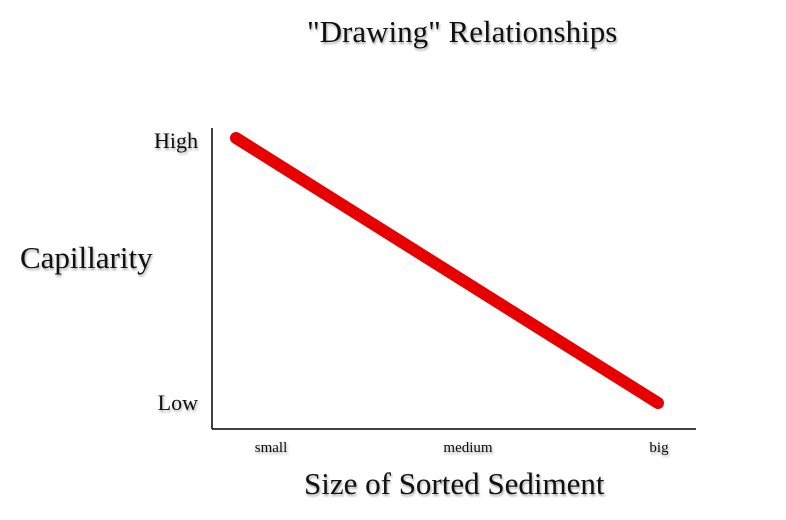 This screenshot has height=520, width=786. Describe the element at coordinates (178, 402) in the screenshot. I see `y-tick-label-low: Low` at that location.